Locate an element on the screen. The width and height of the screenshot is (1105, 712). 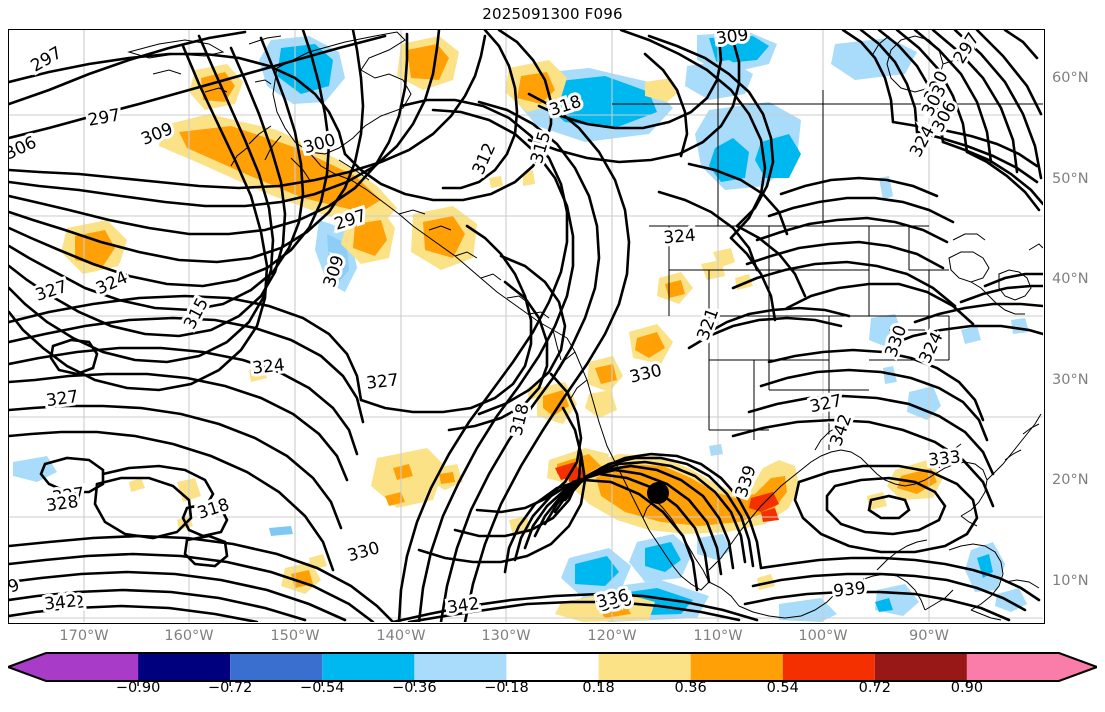
colorbar-outline is located at coordinates (552, 667).